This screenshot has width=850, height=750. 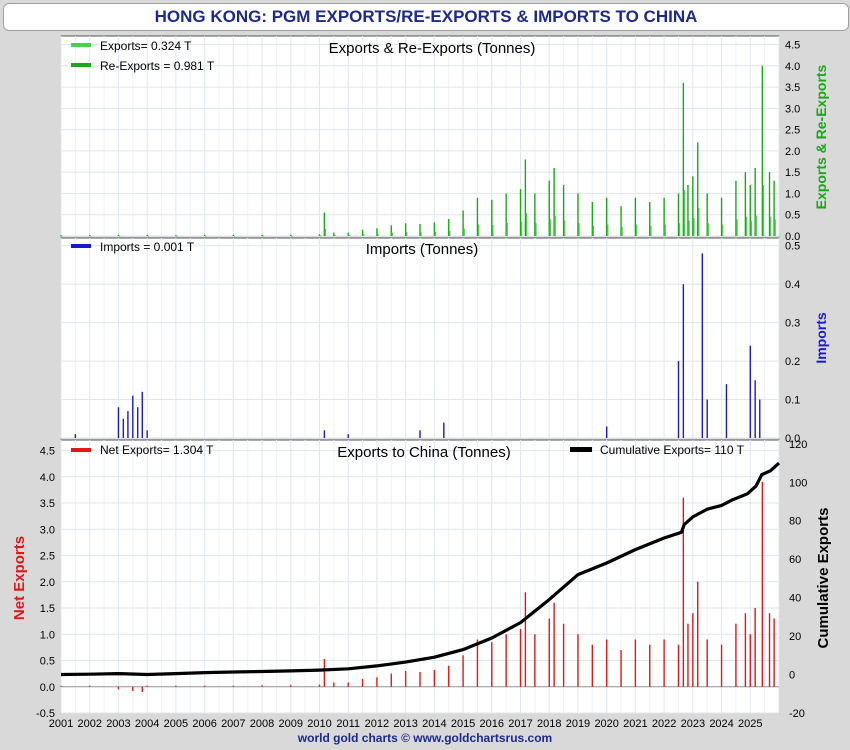 What do you see at coordinates (45, 714) in the screenshot?
I see `y-tick-label: -0.5` at bounding box center [45, 714].